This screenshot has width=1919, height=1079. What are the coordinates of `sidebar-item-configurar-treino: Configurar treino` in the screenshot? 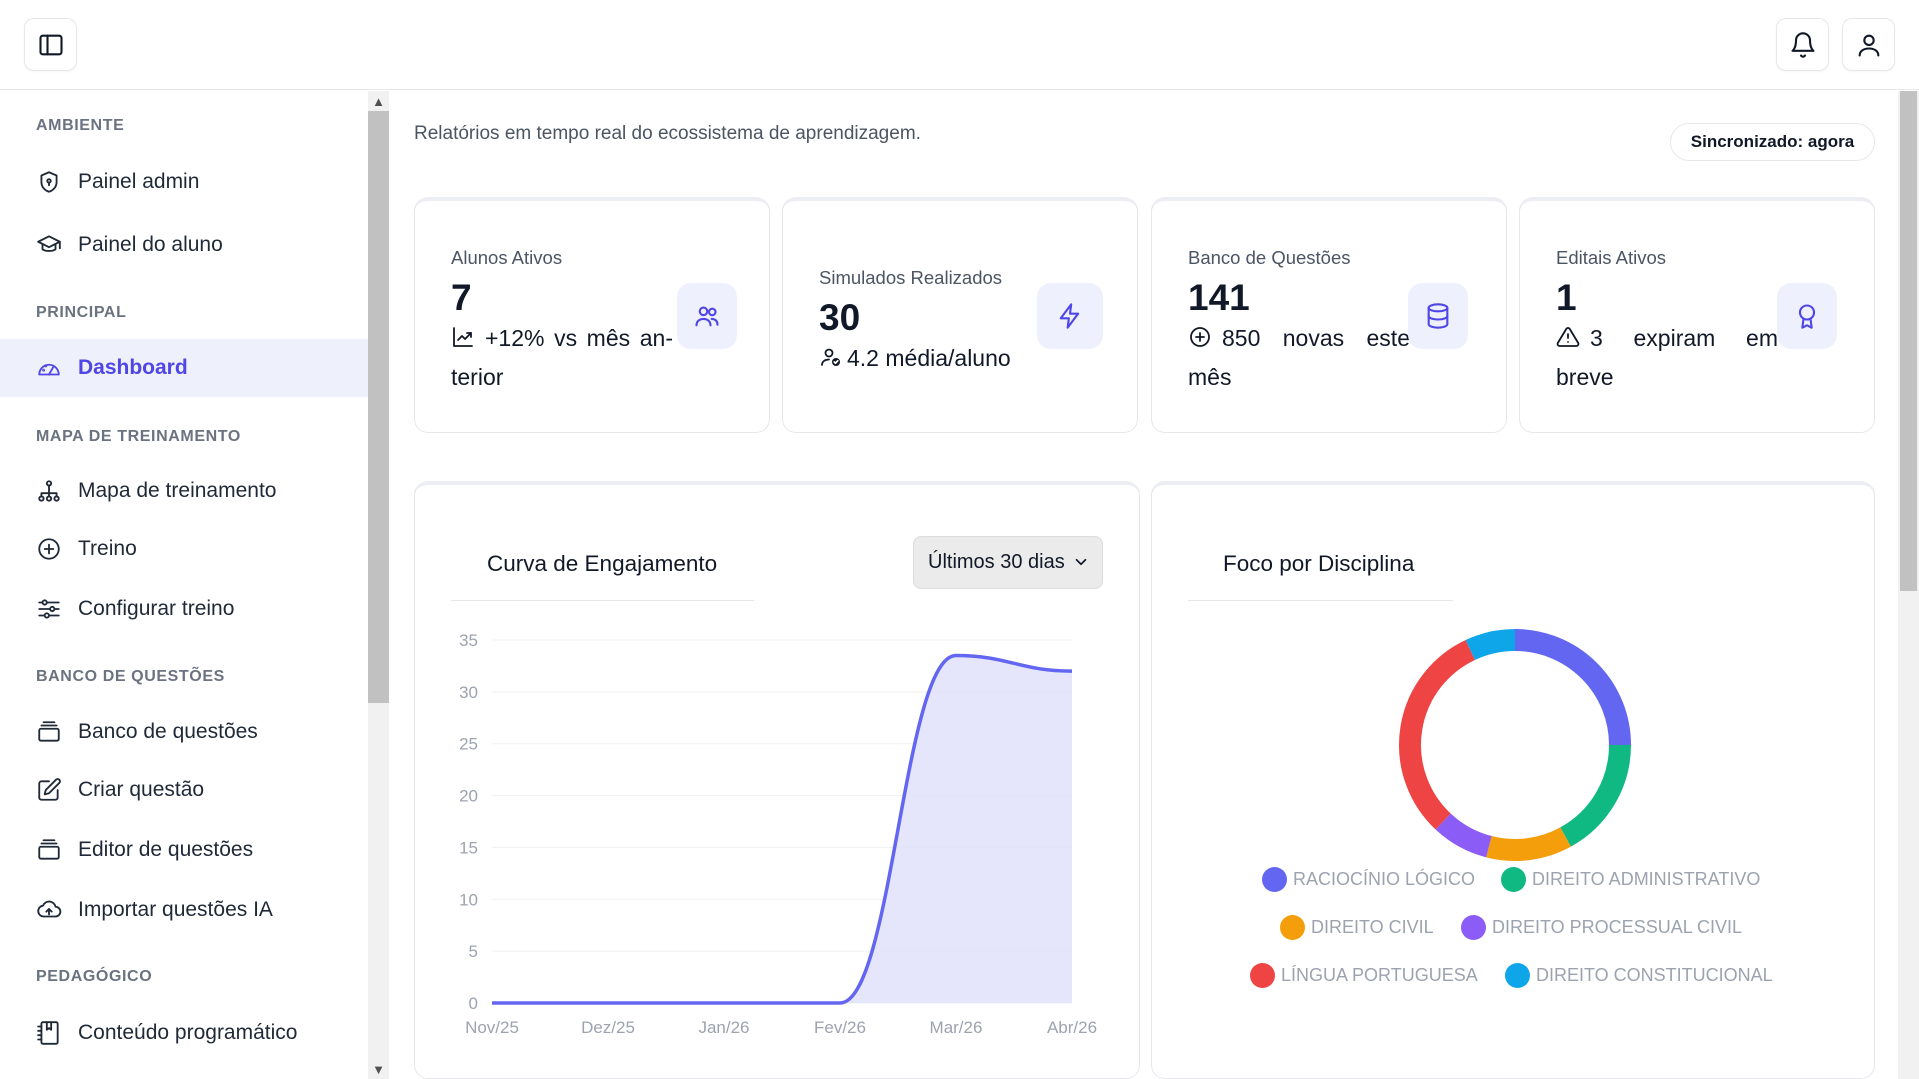 It's located at (184, 609).